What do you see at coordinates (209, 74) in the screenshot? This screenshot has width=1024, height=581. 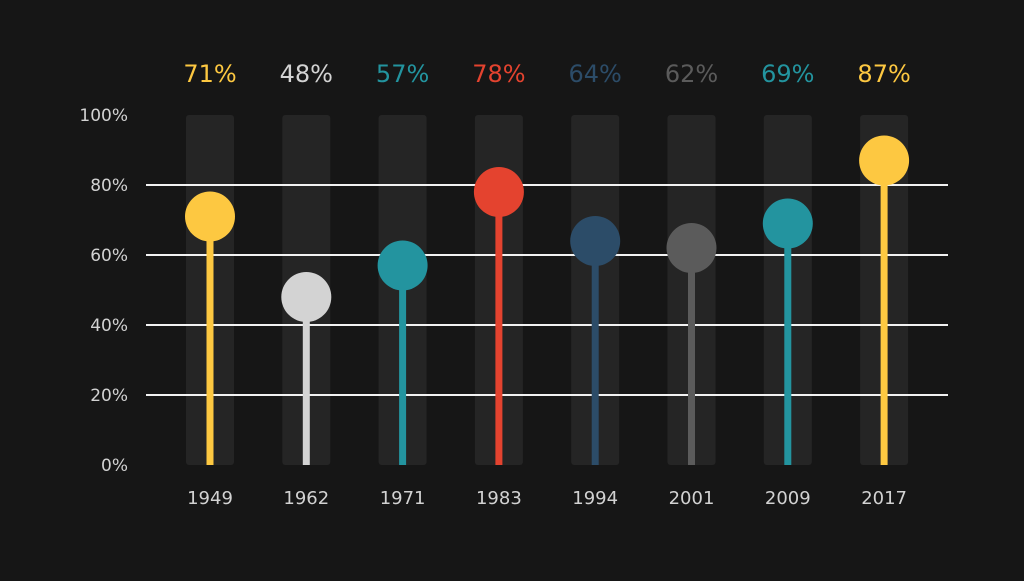 I see `value-label: 71%` at bounding box center [209, 74].